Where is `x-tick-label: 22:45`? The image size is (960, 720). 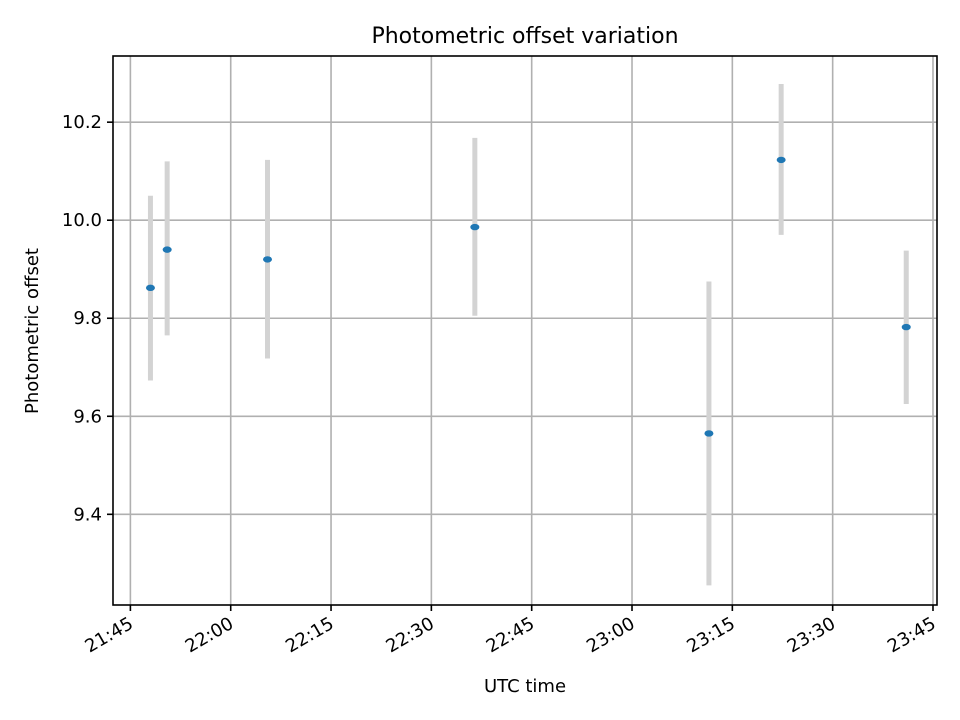 x-tick-label: 22:45 is located at coordinates (510, 635).